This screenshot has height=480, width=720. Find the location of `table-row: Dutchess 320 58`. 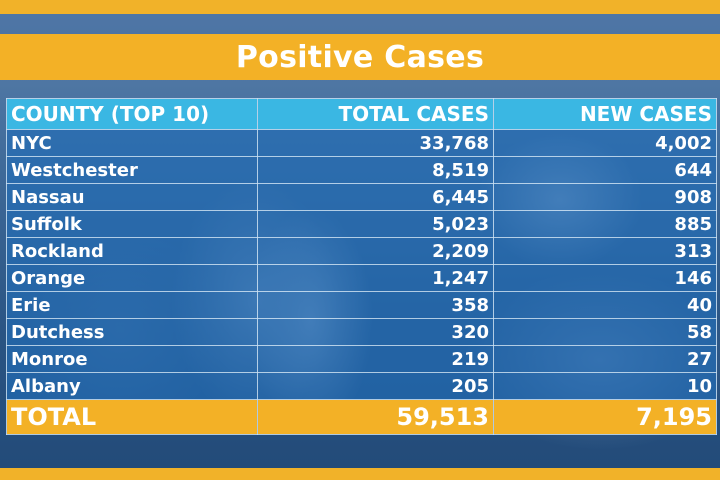

table-row: Dutchess 320 58 is located at coordinates (361, 332).